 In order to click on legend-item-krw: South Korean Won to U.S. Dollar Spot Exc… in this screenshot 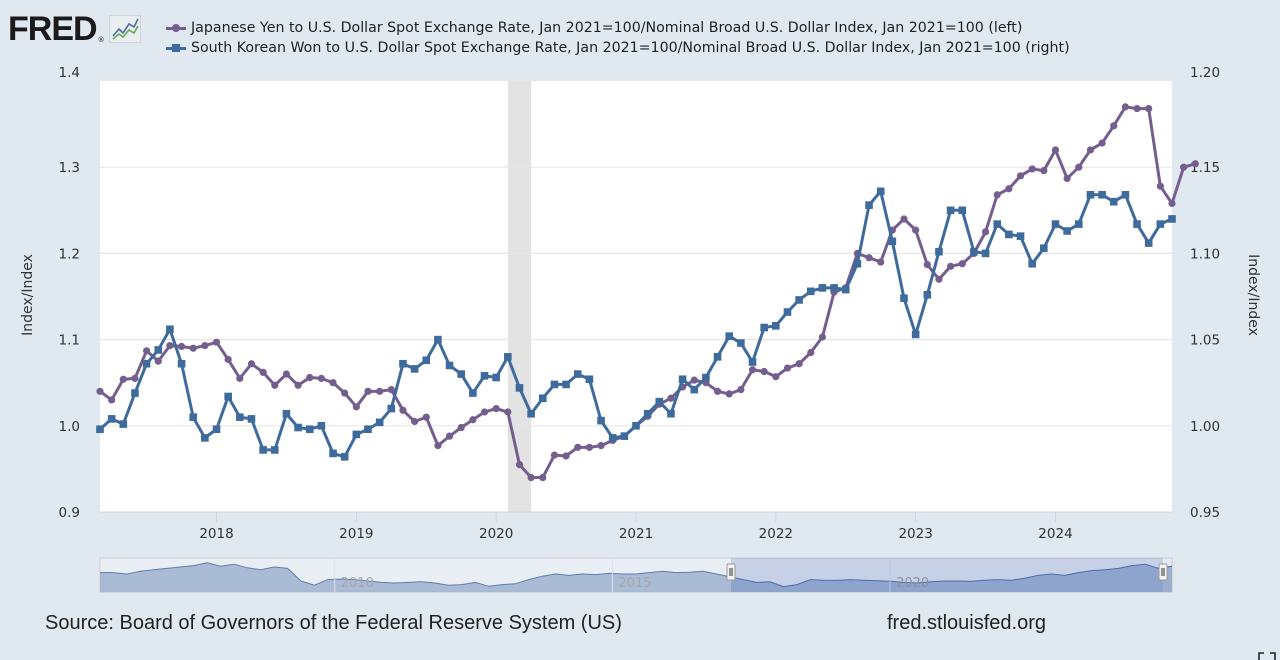, I will do `click(618, 48)`.